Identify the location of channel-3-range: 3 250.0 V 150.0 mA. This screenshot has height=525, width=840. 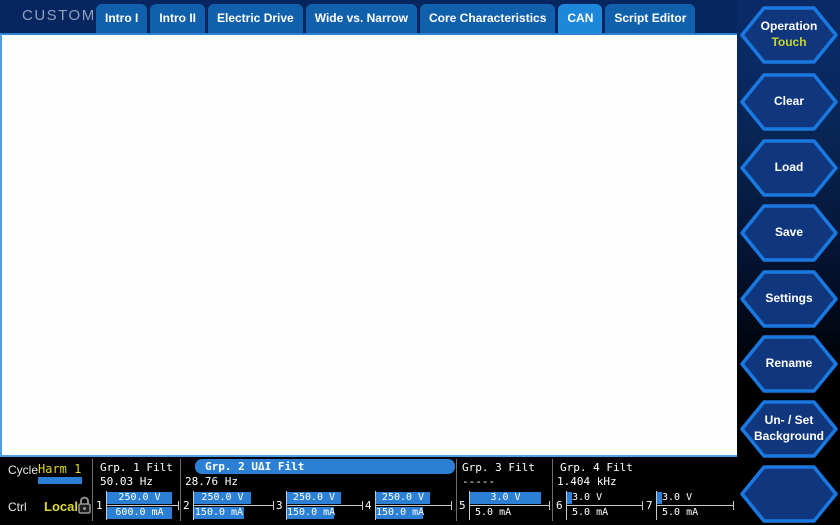
(320, 506).